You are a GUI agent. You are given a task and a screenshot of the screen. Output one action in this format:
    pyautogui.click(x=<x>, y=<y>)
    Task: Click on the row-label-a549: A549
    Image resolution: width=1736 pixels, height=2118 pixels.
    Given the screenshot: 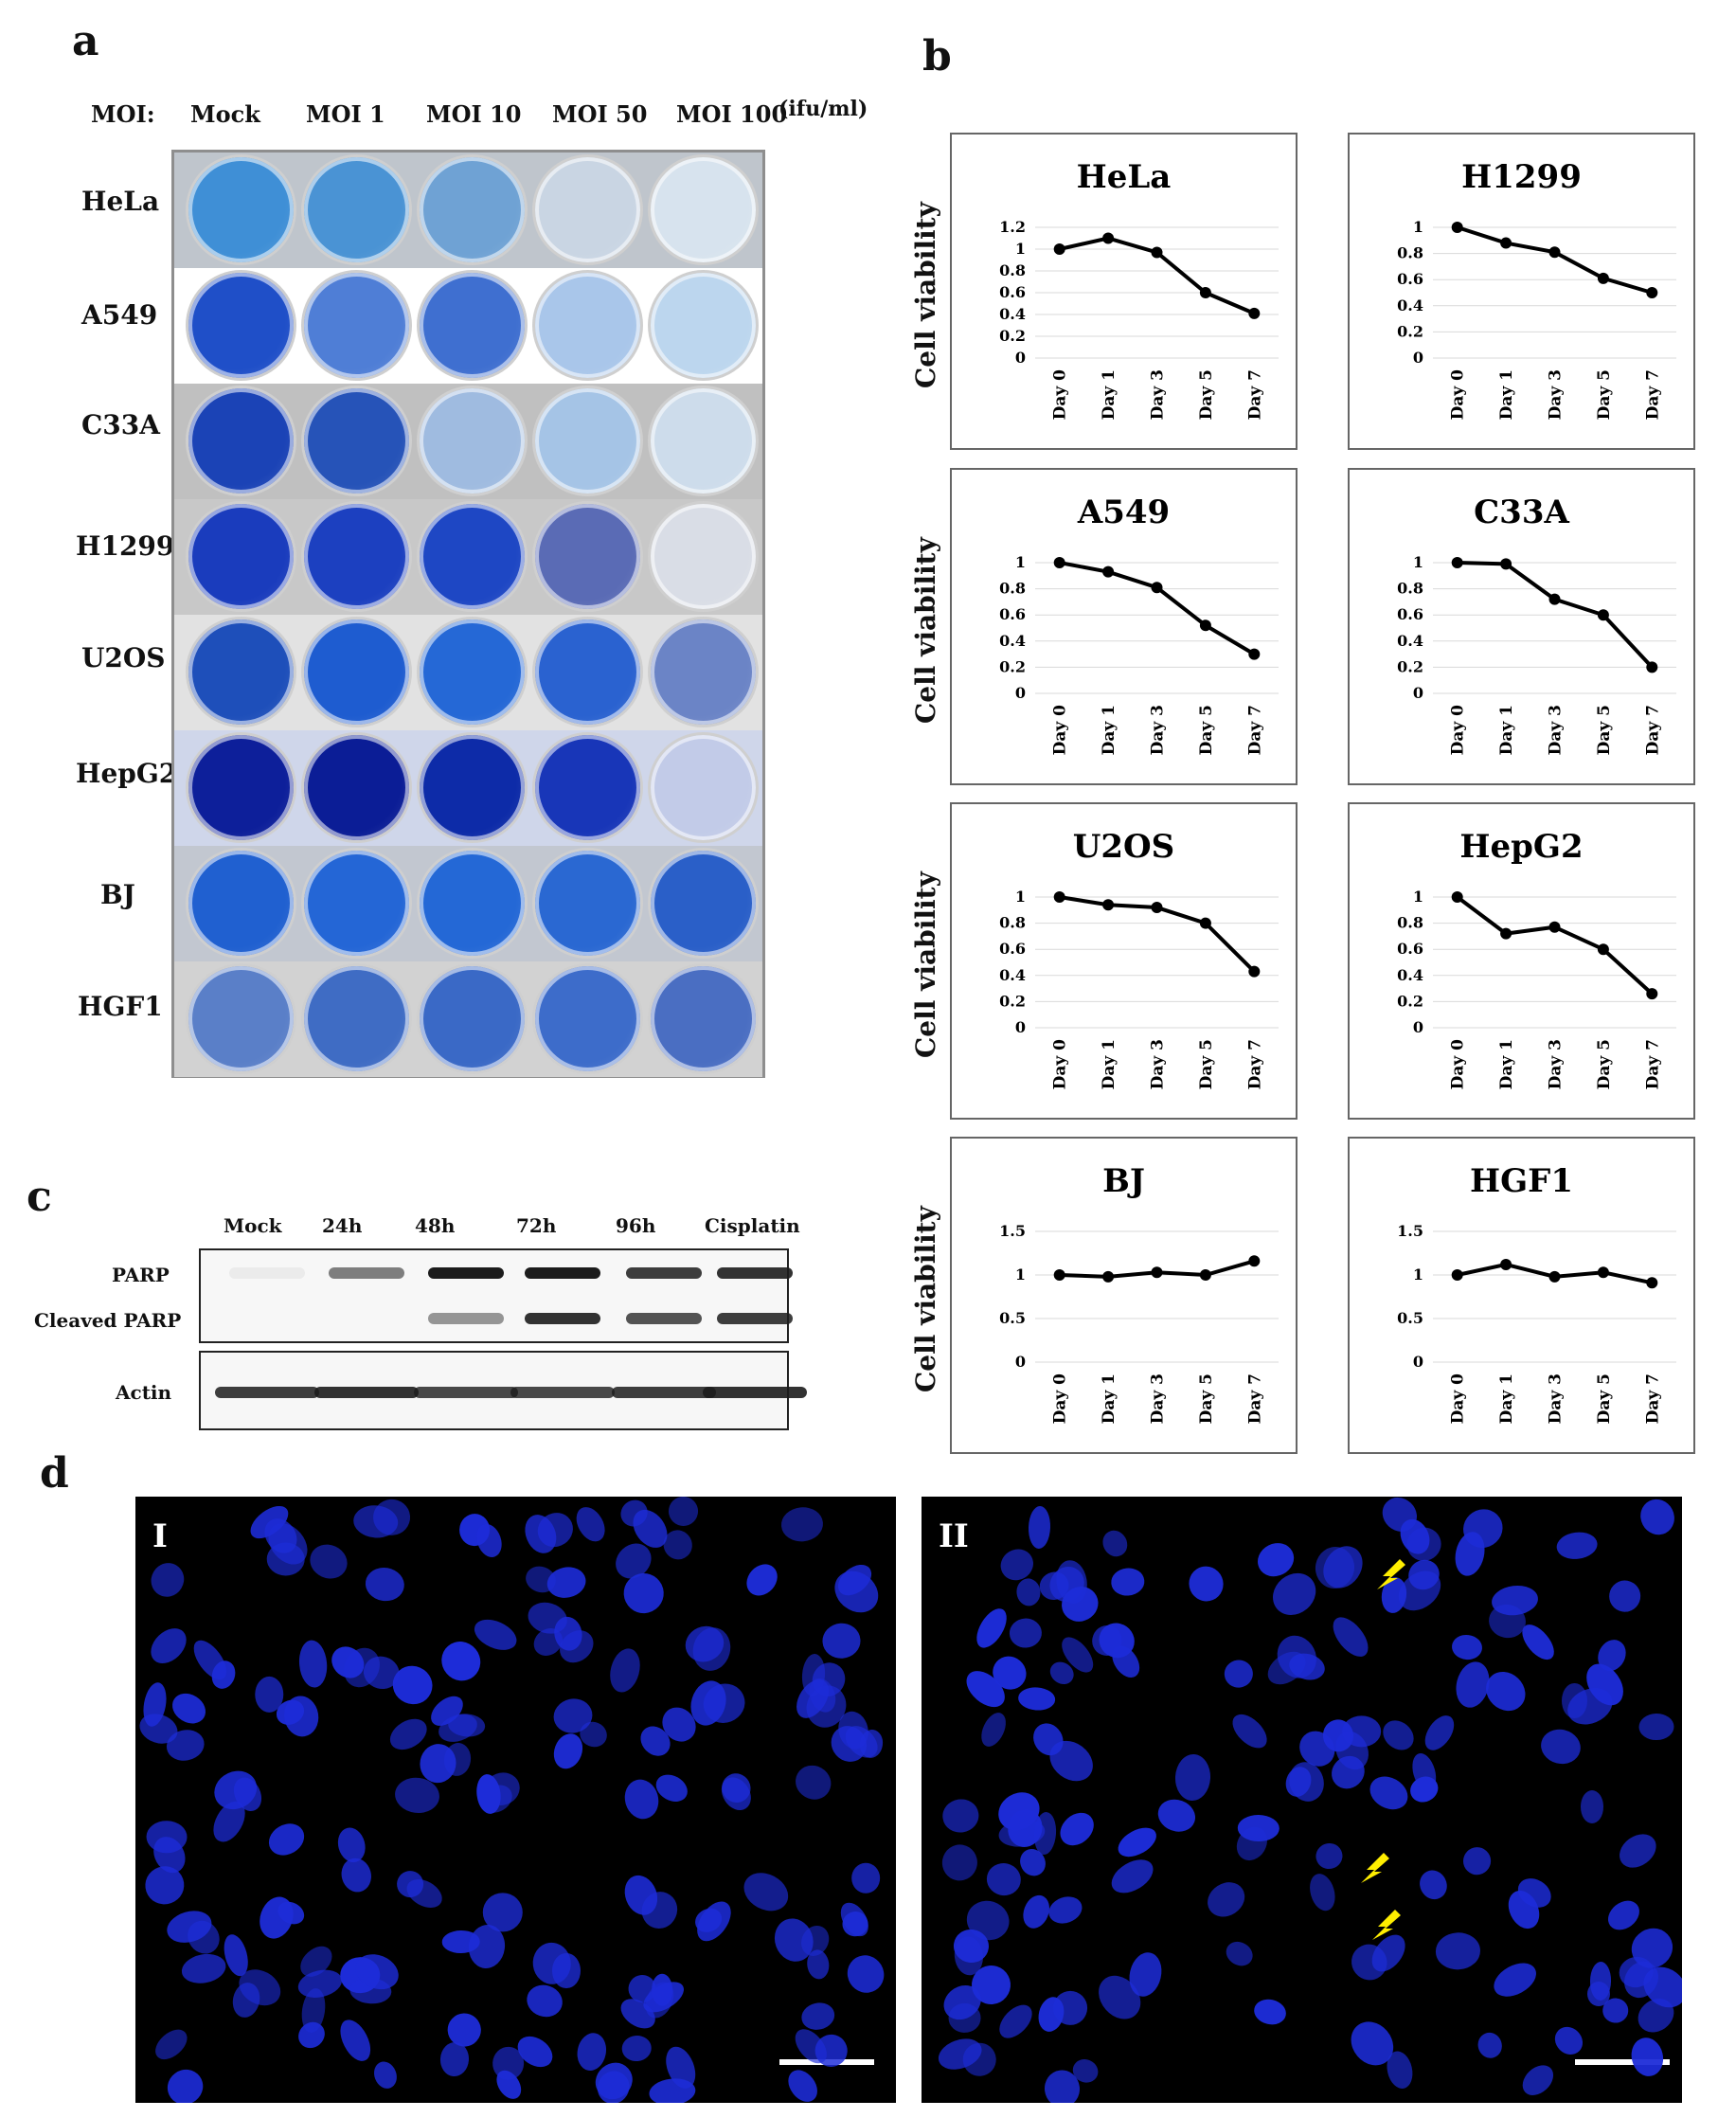 What is the action you would take?
    pyautogui.click(x=119, y=315)
    